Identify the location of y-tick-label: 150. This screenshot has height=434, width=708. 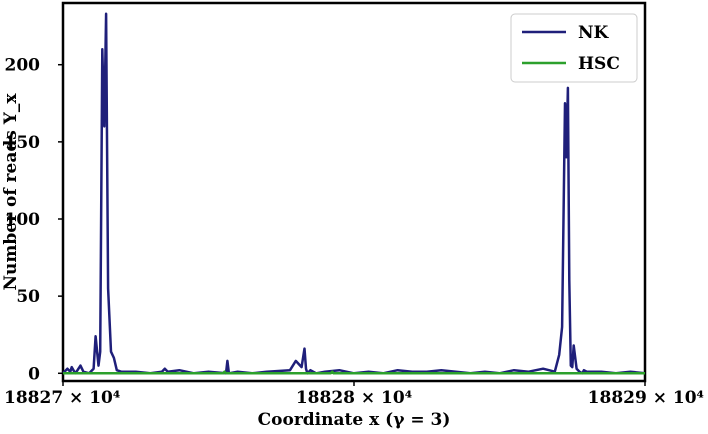
(23, 143).